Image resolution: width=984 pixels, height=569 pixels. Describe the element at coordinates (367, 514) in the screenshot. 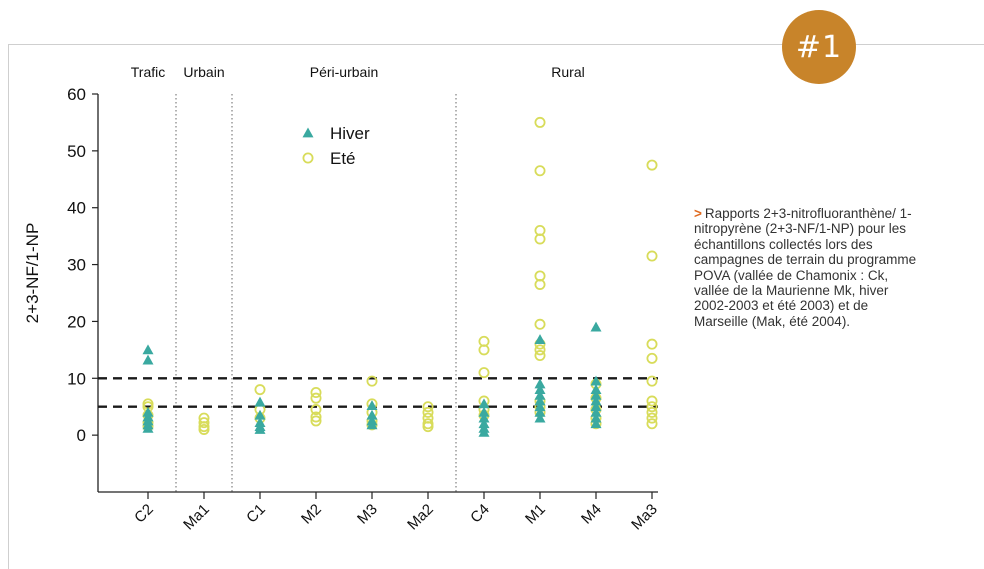

I see `x-tick-label-M3: M3` at that location.